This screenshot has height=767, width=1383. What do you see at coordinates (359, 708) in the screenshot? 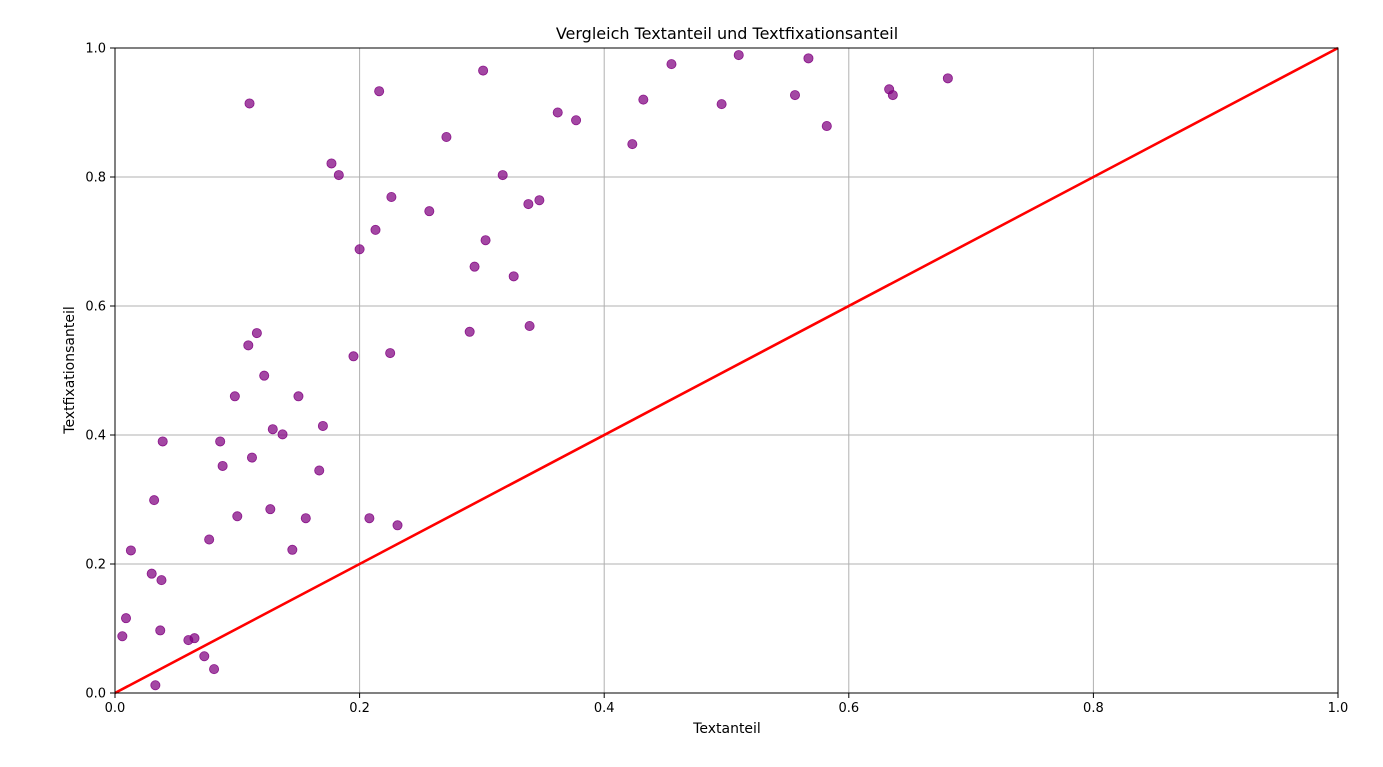
I see `x-tick-label: 0.2` at bounding box center [359, 708].